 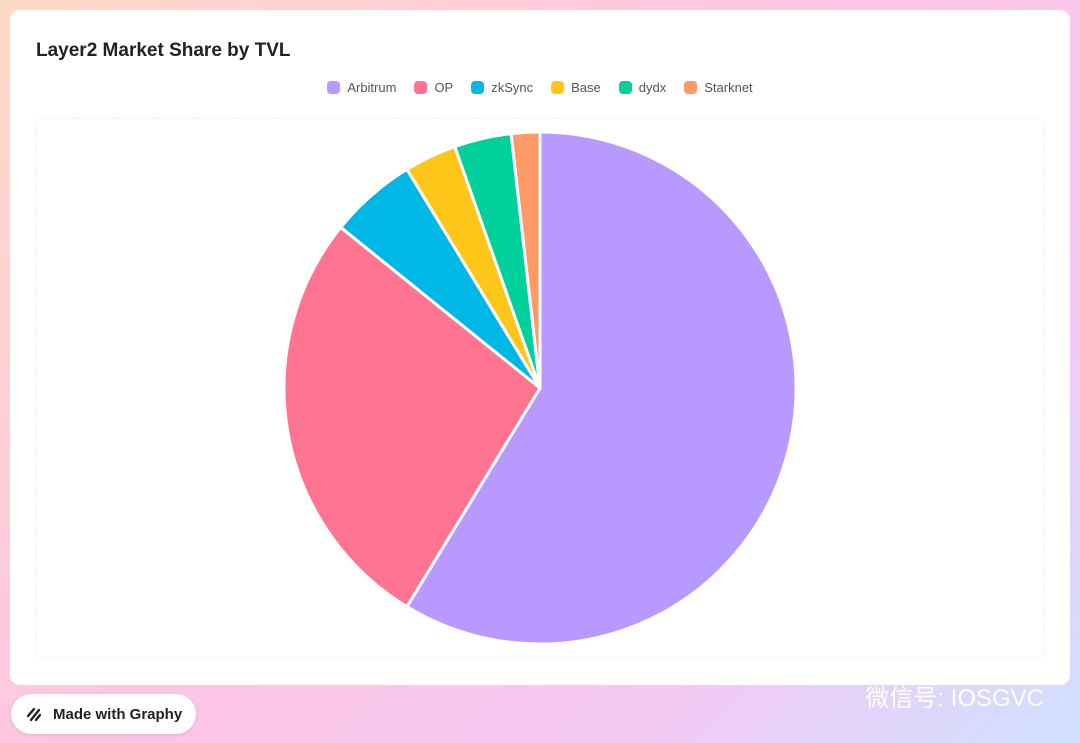 What do you see at coordinates (118, 714) in the screenshot?
I see `badge-text: Made with Graphy` at bounding box center [118, 714].